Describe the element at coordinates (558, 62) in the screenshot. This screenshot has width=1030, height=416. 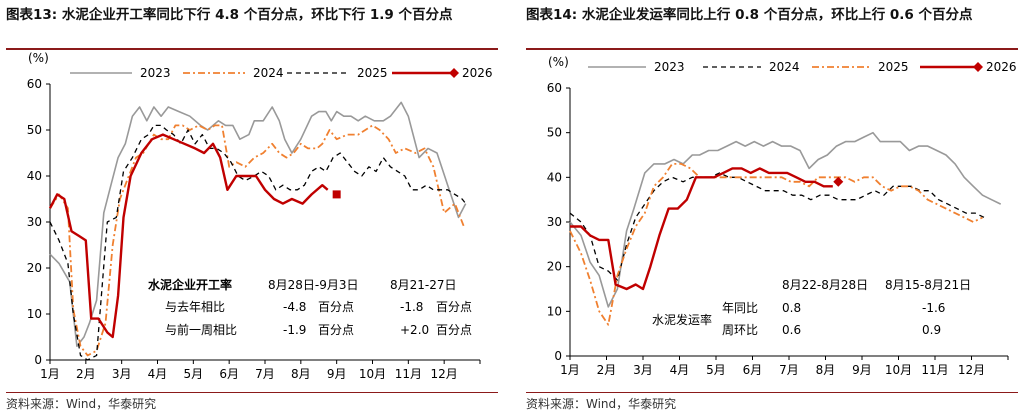
I see `right-unit-label: (%)` at that location.